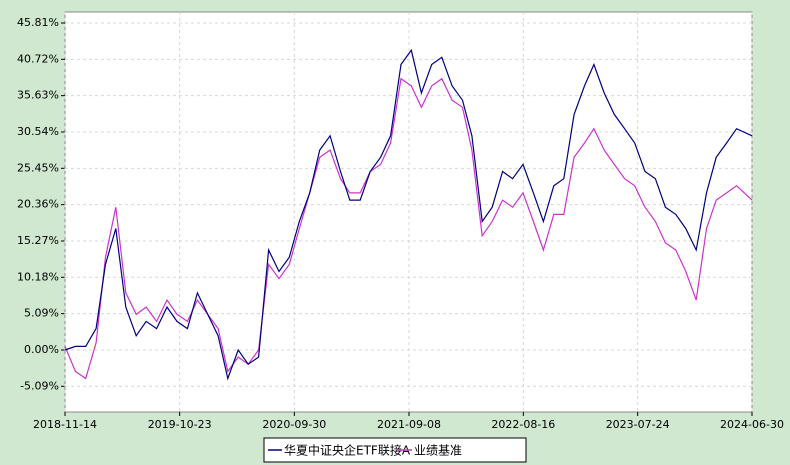 Image resolution: width=790 pixels, height=465 pixels. Describe the element at coordinates (38, 58) in the screenshot. I see `y-tick-label: 40.72%` at that location.